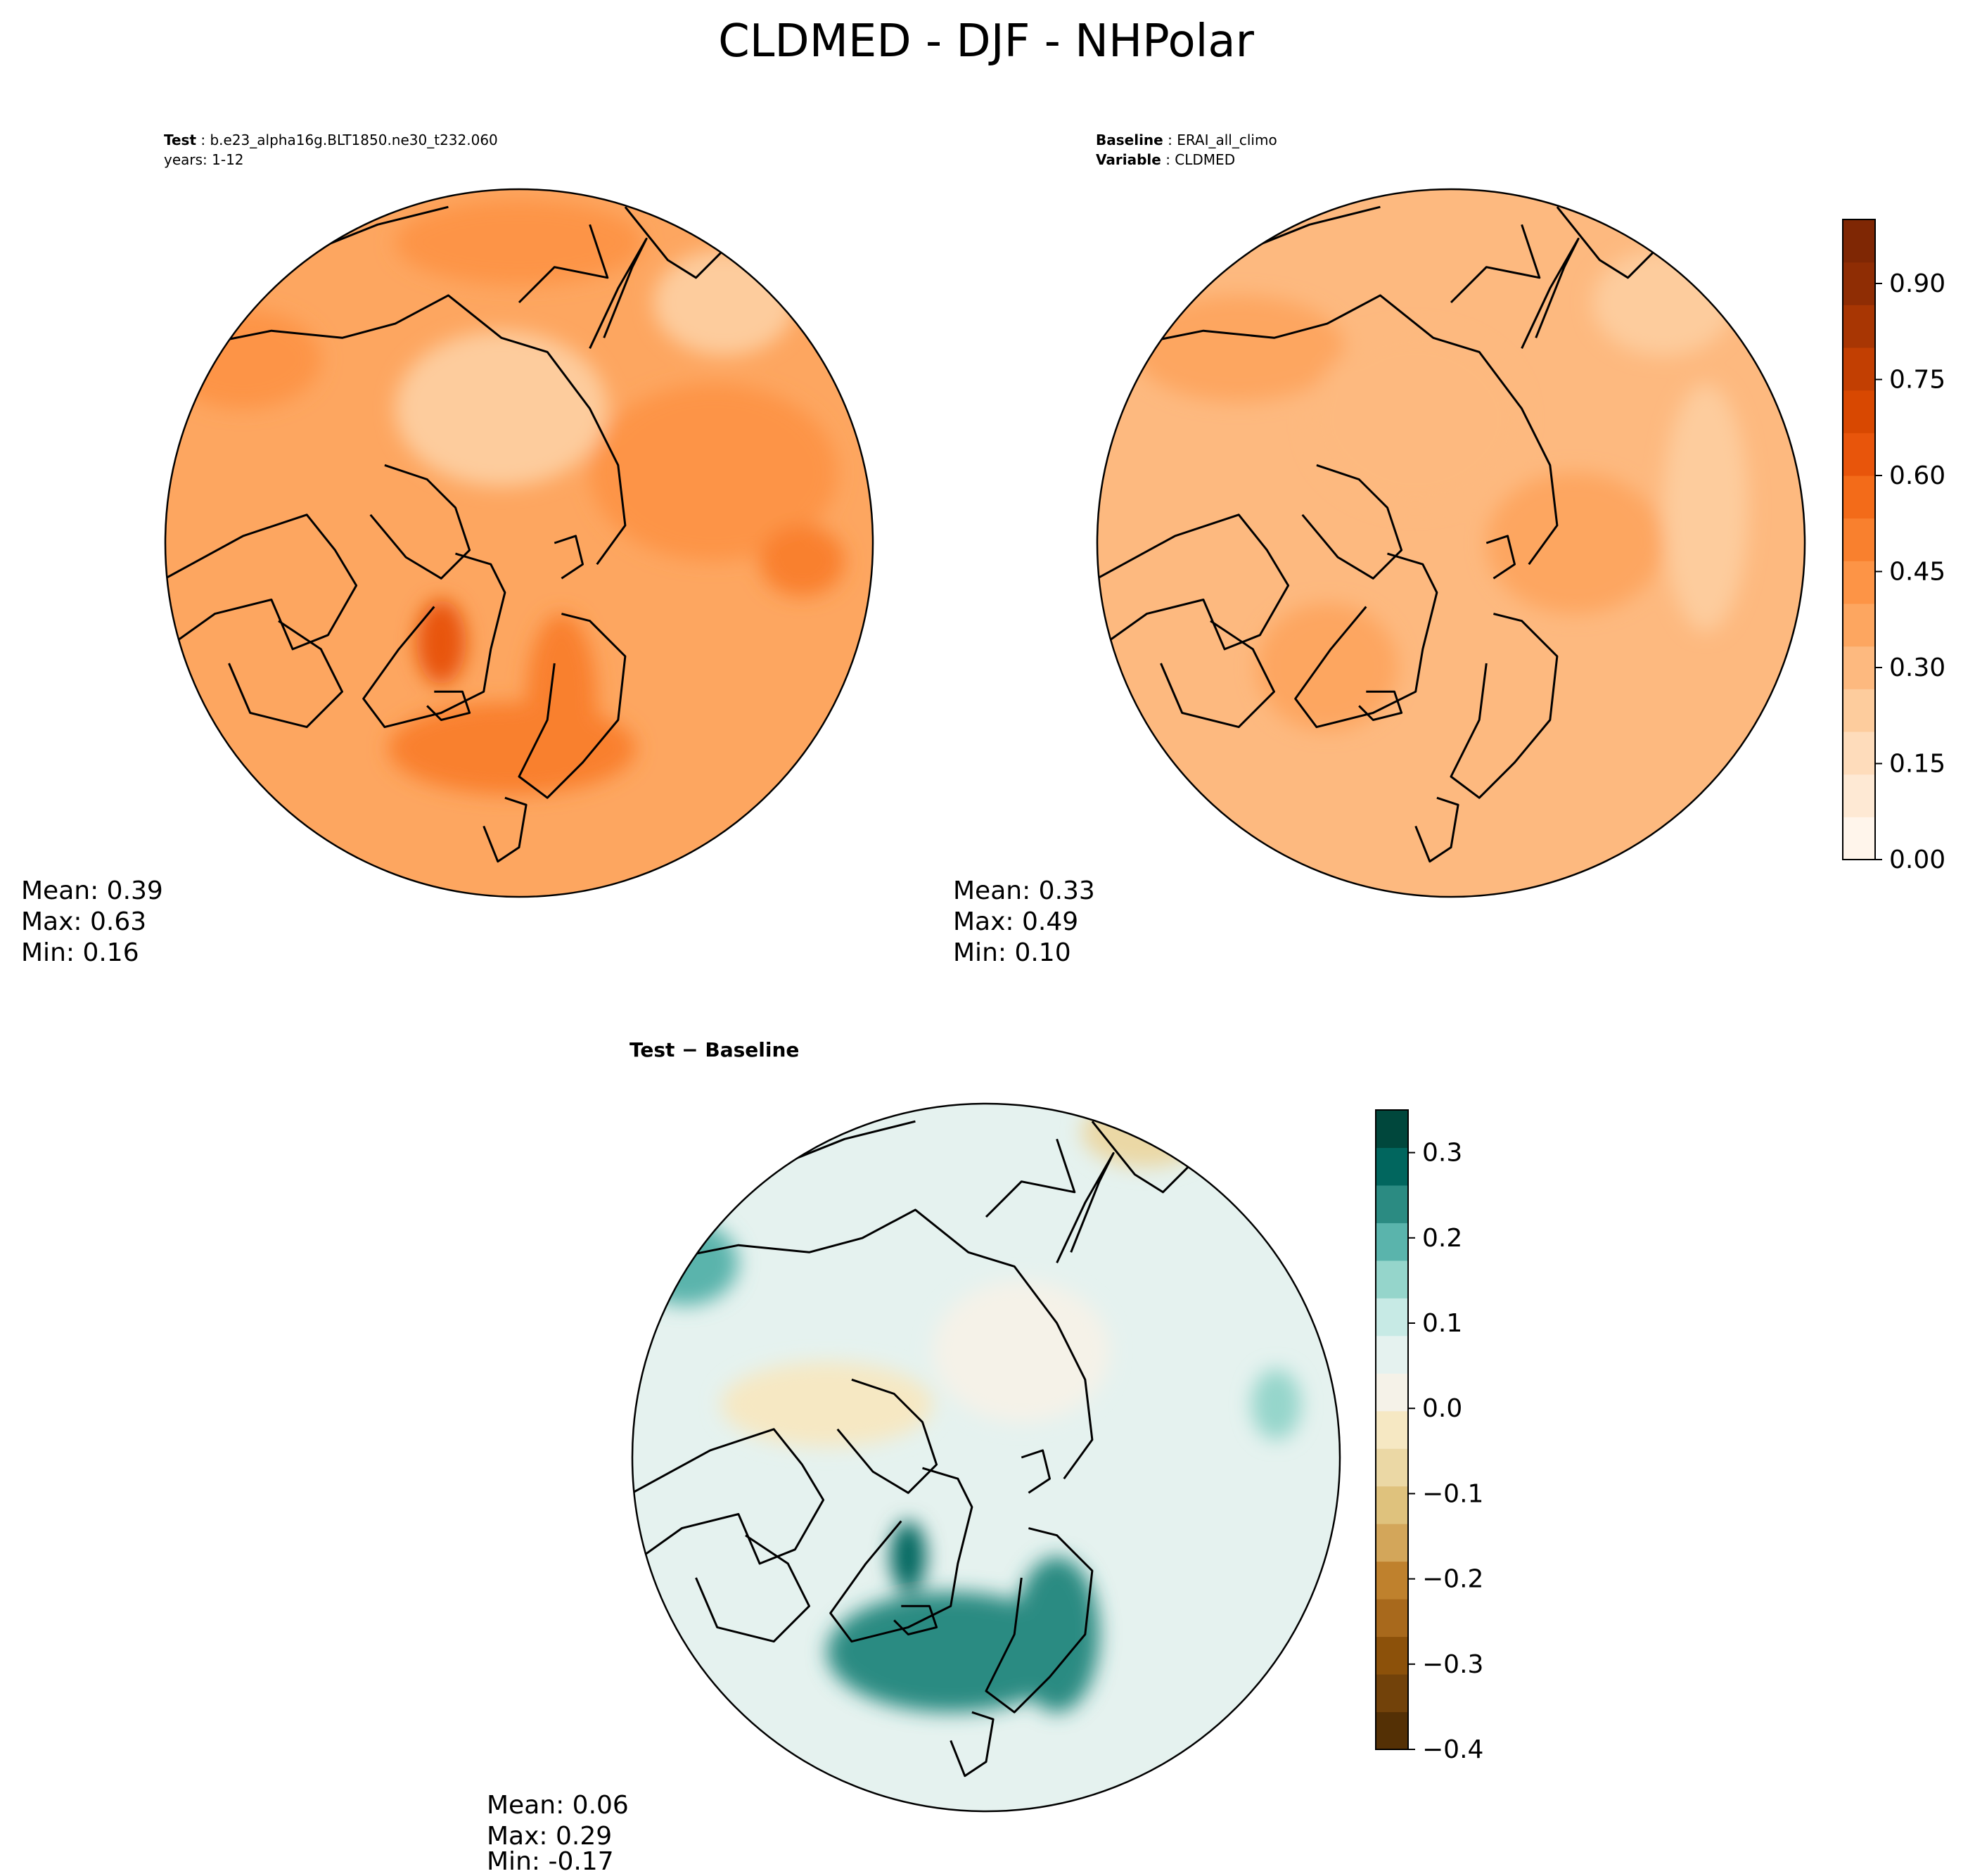 This screenshot has width=1975, height=1876. What do you see at coordinates (1129, 140) in the screenshot?
I see `baseline-header-key-1: Baseline` at bounding box center [1129, 140].